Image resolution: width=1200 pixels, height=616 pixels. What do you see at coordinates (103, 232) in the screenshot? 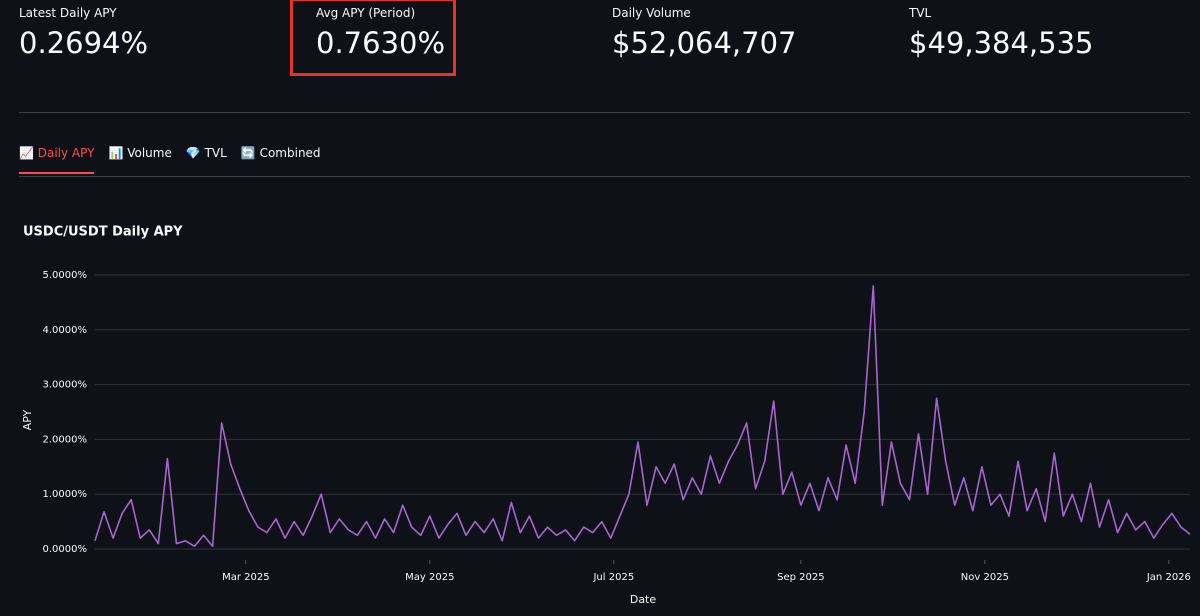
I see `chart-title: USDC/USDT Daily APY` at bounding box center [103, 232].